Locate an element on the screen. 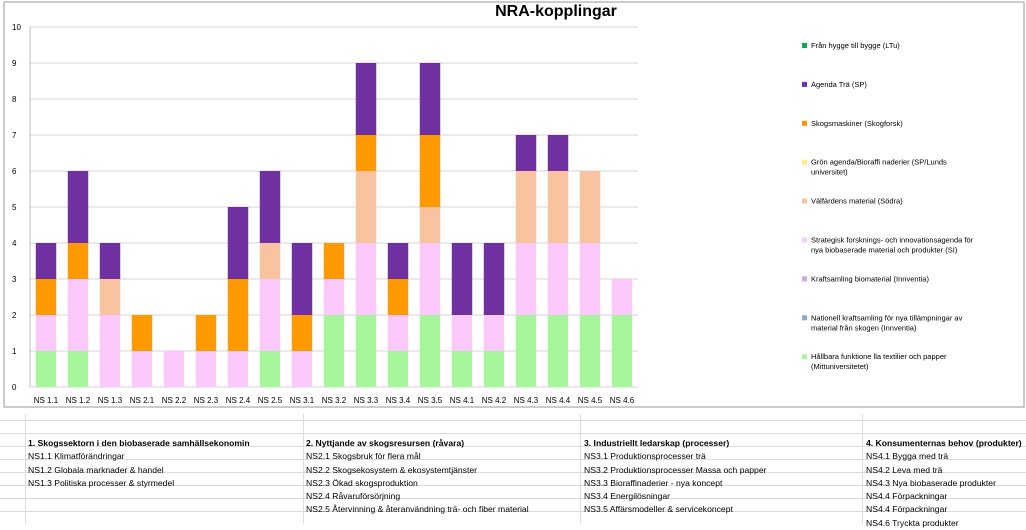  column-header: 2. Nyttjande av skogsresursen (råvara) is located at coordinates (385, 443).